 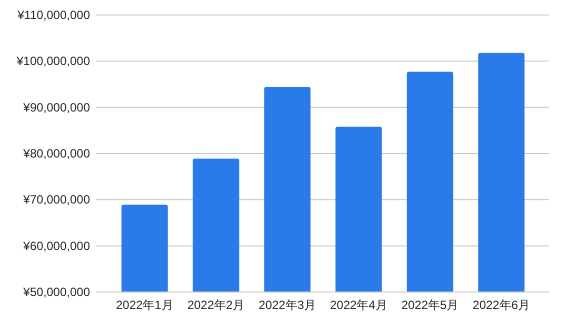 I want to click on x-tick-label: 2022年6月, so click(x=501, y=305).